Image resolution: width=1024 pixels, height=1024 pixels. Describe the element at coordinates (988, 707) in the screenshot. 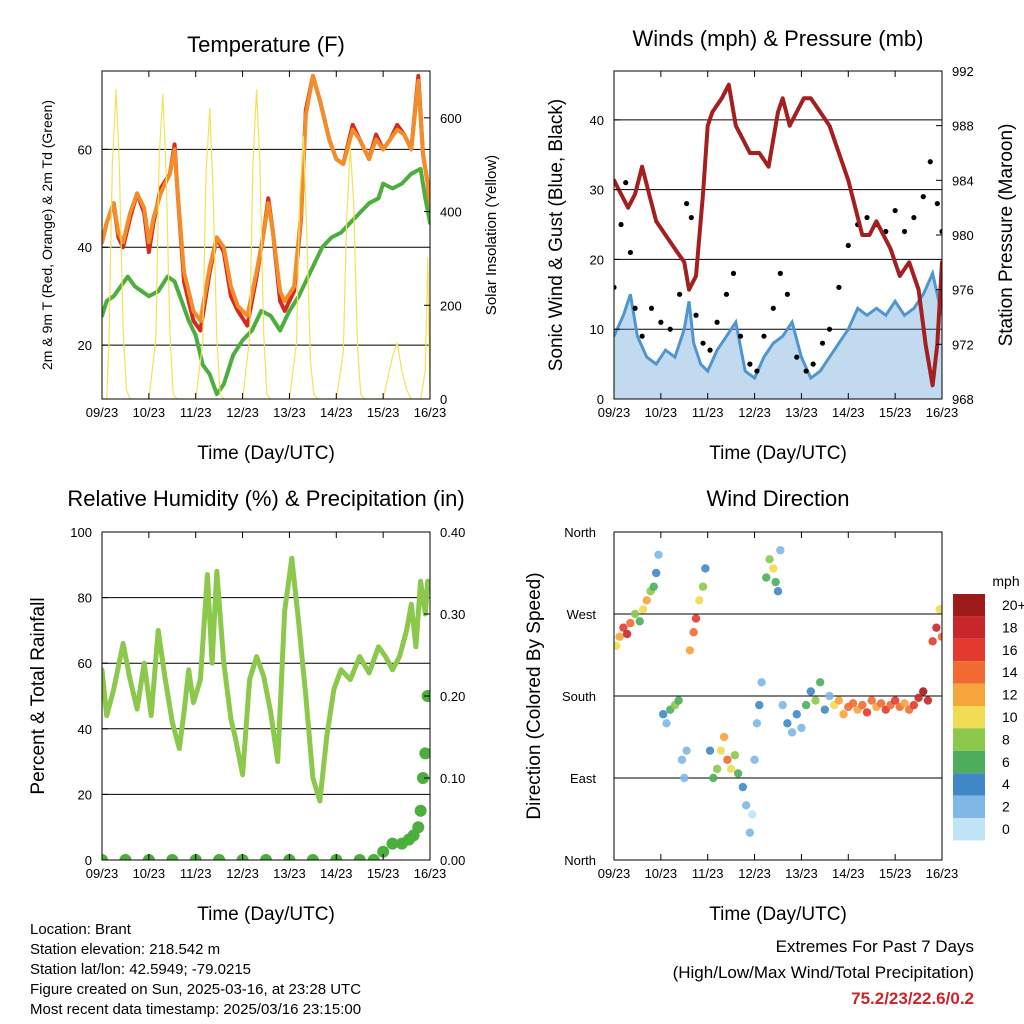

I see `speed-legend: mph 20+ 18 16 14 12 10 8 6 4 2 0` at that location.